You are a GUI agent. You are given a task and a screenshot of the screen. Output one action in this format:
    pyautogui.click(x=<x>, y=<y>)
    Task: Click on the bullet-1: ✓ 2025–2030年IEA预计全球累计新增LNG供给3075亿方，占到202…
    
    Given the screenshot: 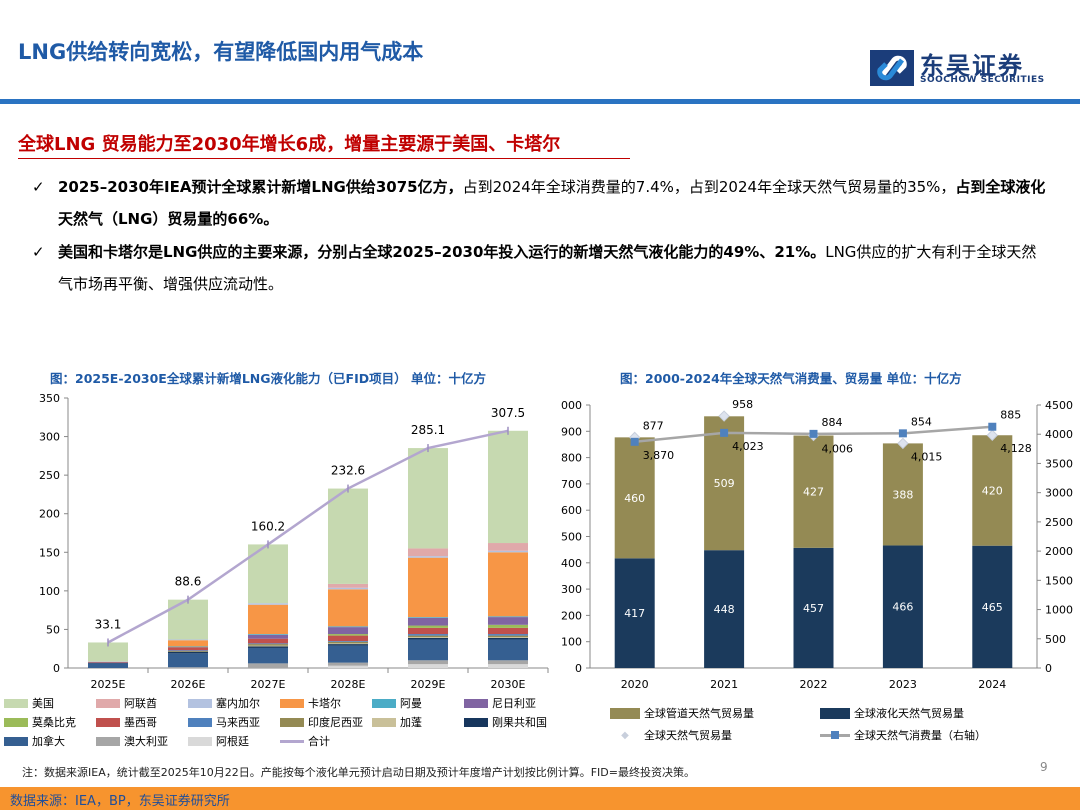 What is the action you would take?
    pyautogui.click(x=539, y=203)
    